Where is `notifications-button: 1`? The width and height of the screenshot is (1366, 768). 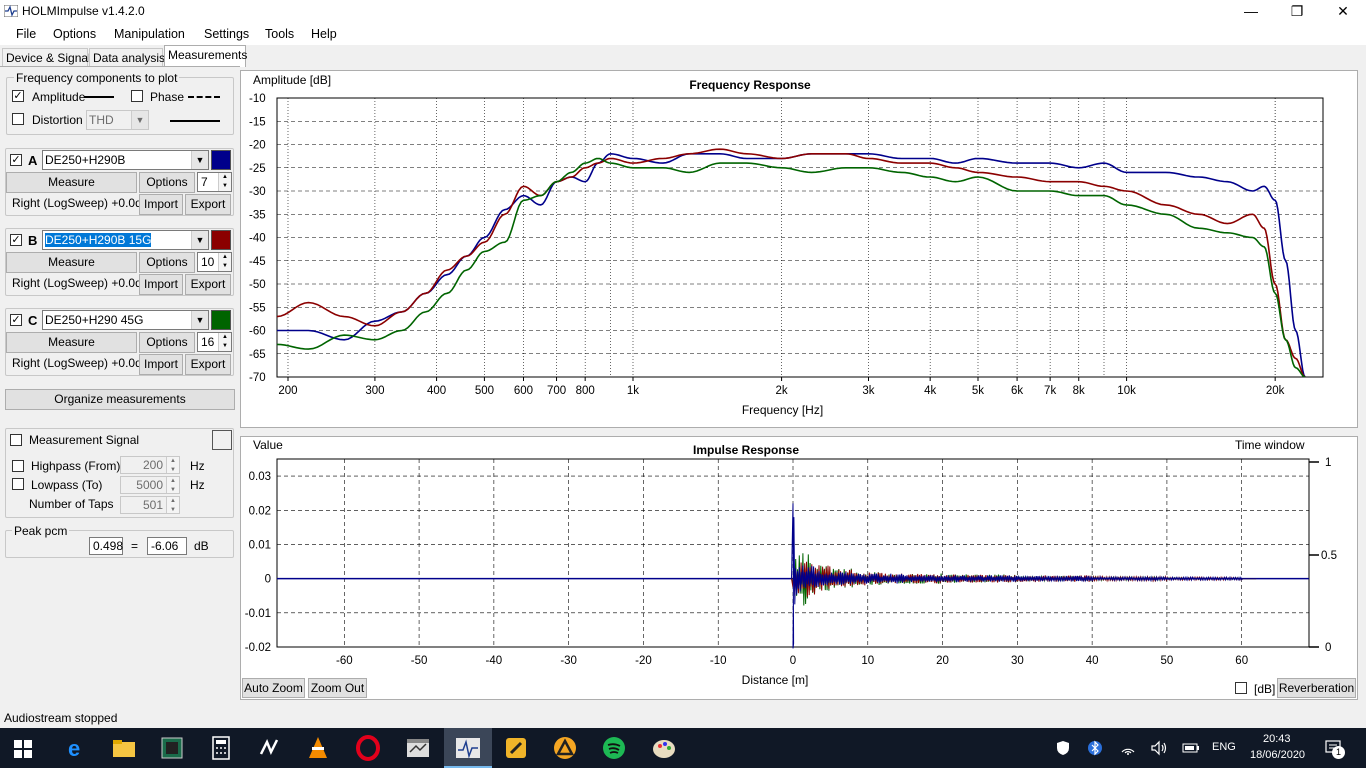 notifications-button: 1 is located at coordinates (1334, 748).